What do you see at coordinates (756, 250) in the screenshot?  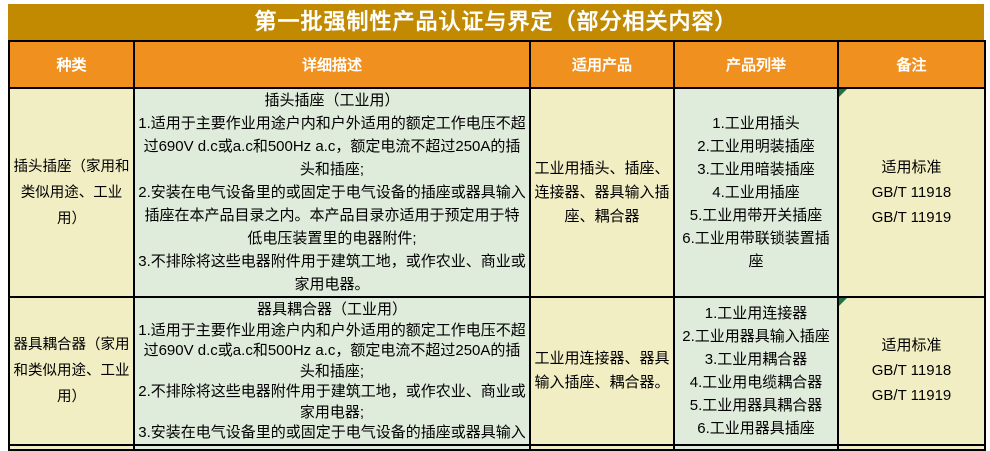 I see `product-list-item: 6.工业用带联锁装置插座` at bounding box center [756, 250].